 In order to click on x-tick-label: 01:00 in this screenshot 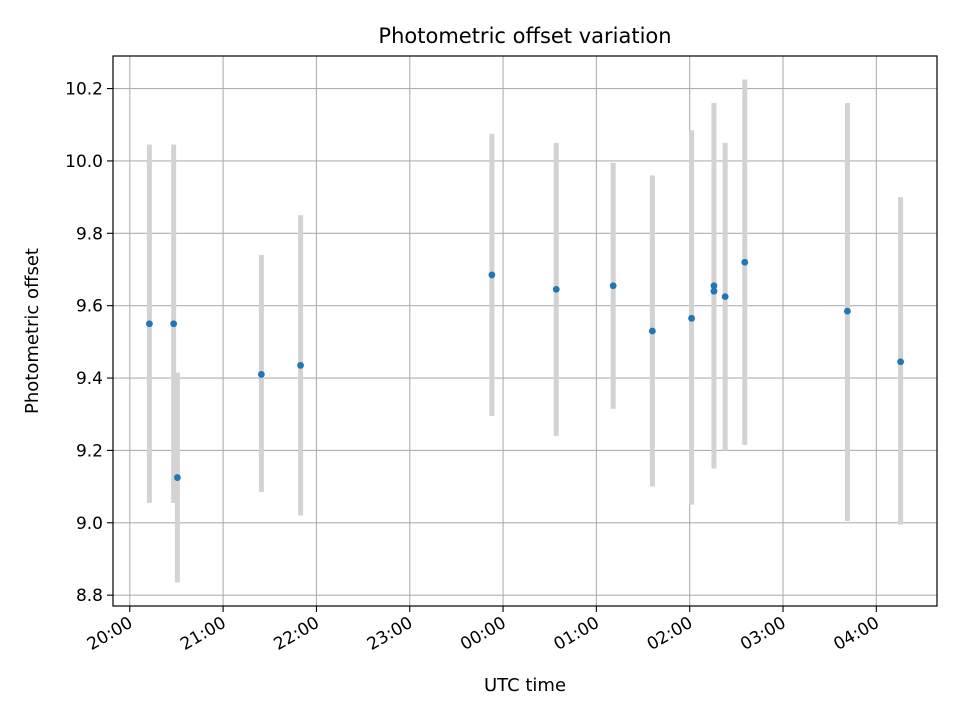, I will do `click(576, 634)`.